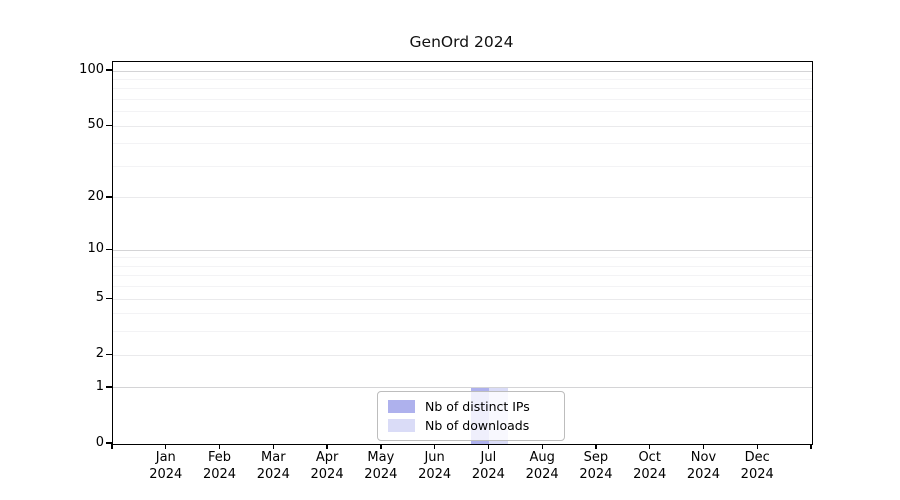 The image size is (900, 500). What do you see at coordinates (703, 457) in the screenshot?
I see `x-label-month: Nov` at bounding box center [703, 457].